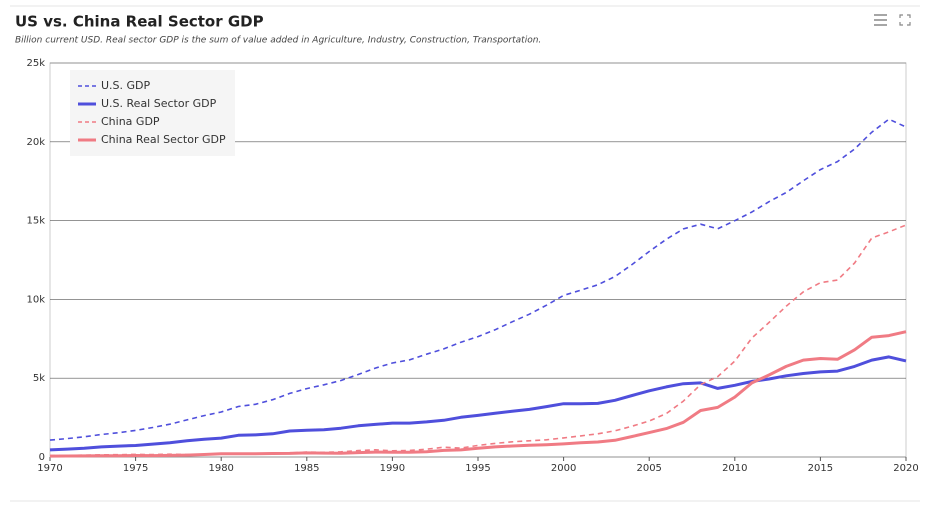  What do you see at coordinates (563, 468) in the screenshot?
I see `x-tick-label: 2000` at bounding box center [563, 468].